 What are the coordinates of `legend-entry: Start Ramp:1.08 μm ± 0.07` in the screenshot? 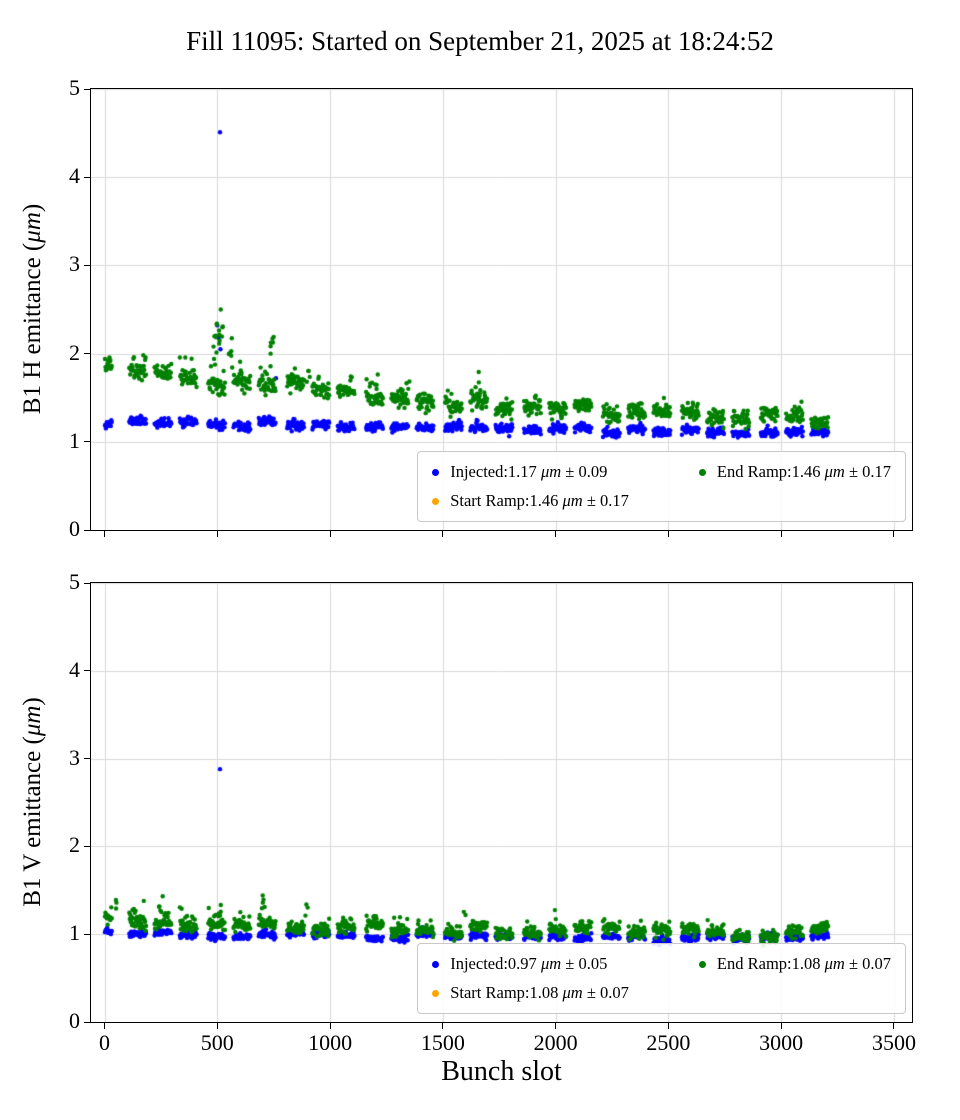 It's located at (530, 993).